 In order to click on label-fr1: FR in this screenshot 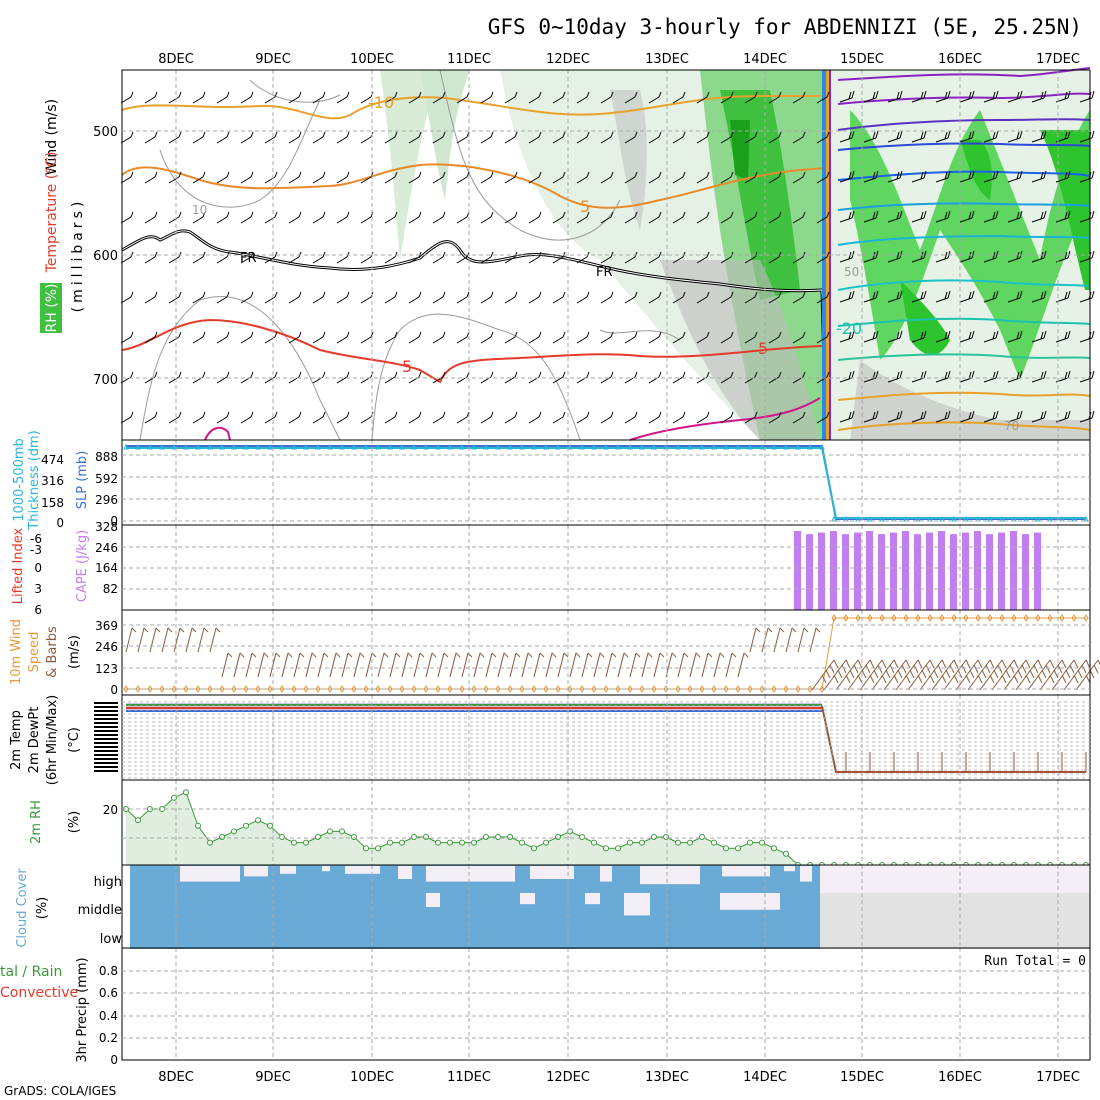, I will do `click(248, 258)`.